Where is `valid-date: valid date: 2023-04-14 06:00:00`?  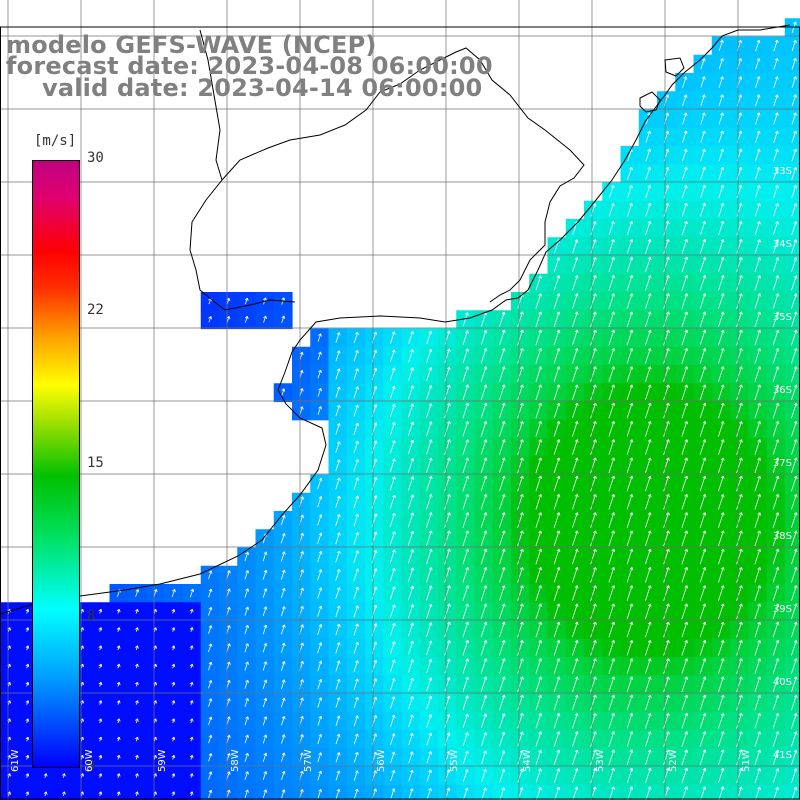
valid-date: valid date: 2023-04-14 06:00:00 is located at coordinates (262, 88).